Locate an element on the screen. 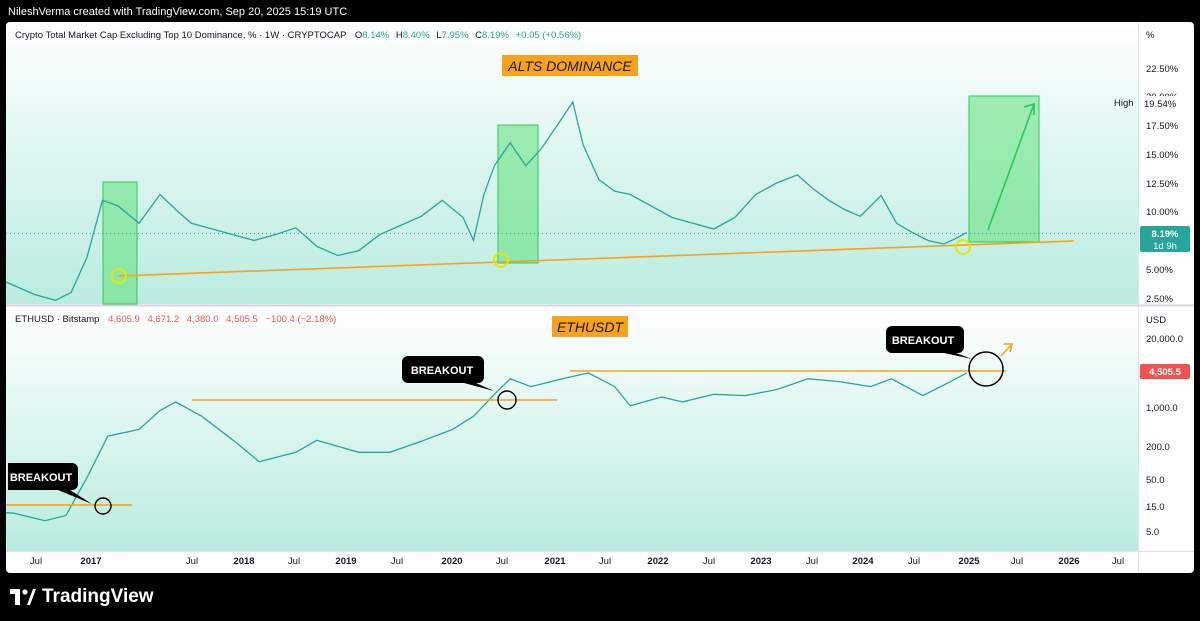 This screenshot has height=621, width=1200. tradingview-footer: TradingView is located at coordinates (82, 597).